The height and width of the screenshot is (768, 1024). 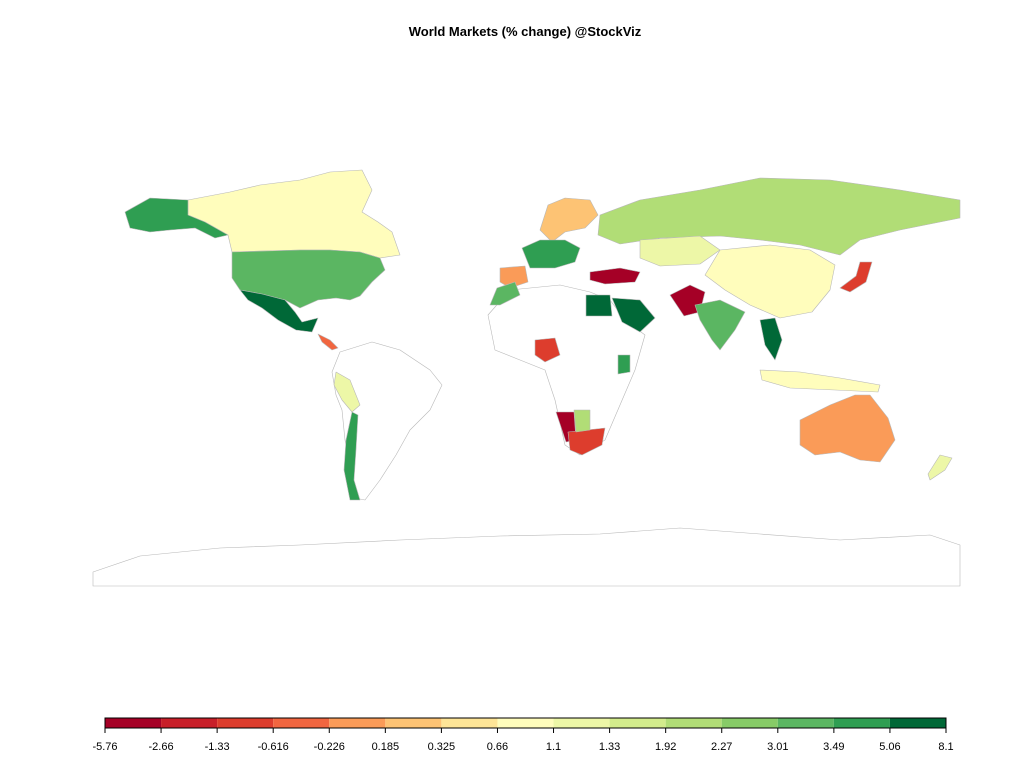 I want to click on legend-tick-label: -1.33, so click(x=217, y=747).